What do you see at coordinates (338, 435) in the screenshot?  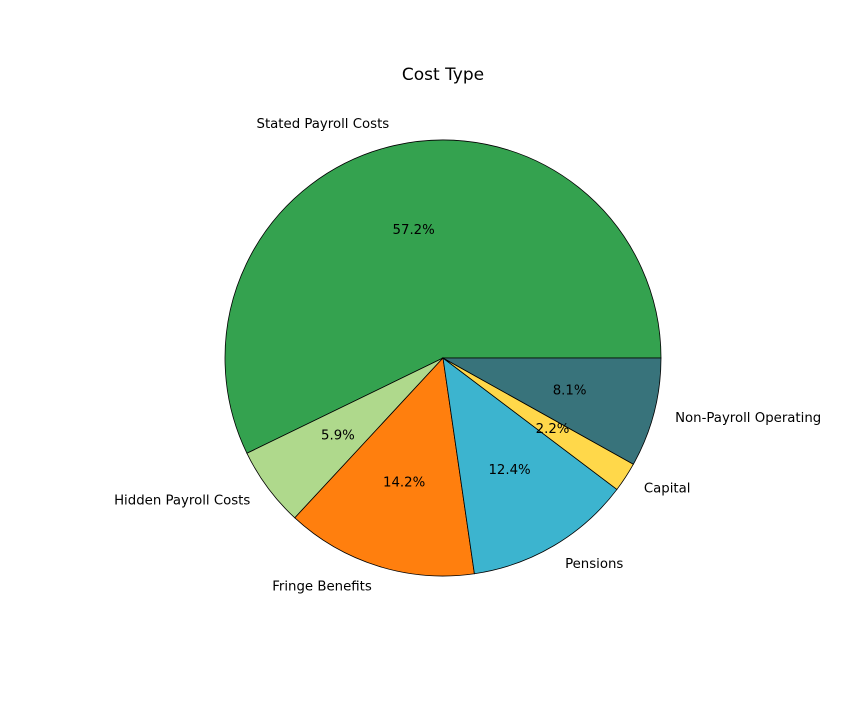 I see `slice-percent-label: 5.9%` at bounding box center [338, 435].